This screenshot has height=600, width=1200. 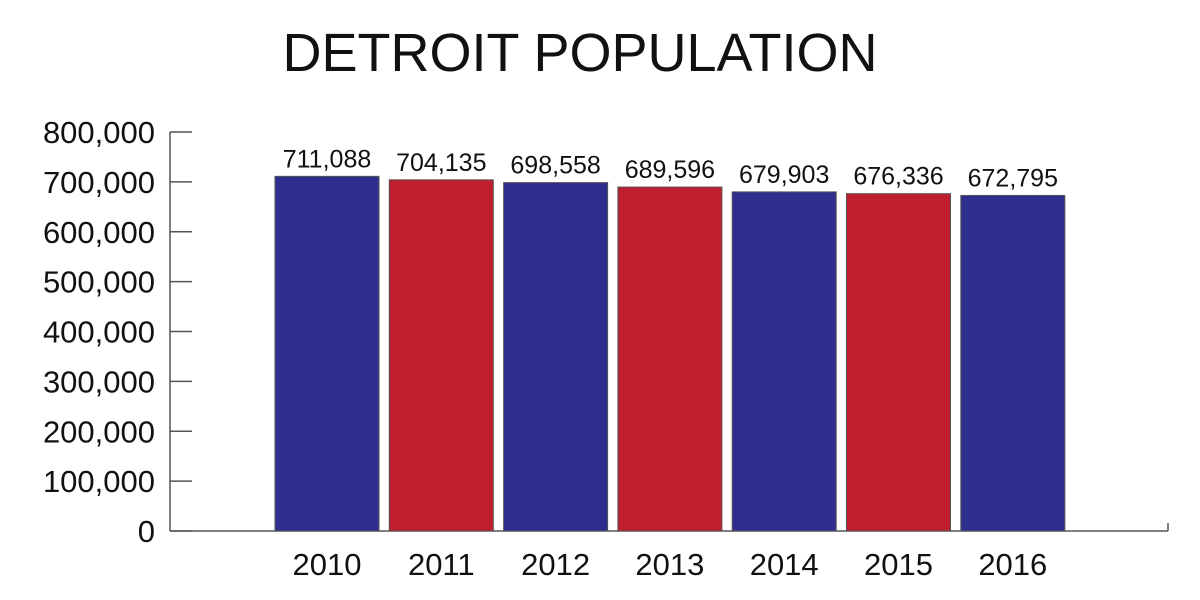 What do you see at coordinates (784, 564) in the screenshot?
I see `x-tick-label-2014: 2014` at bounding box center [784, 564].